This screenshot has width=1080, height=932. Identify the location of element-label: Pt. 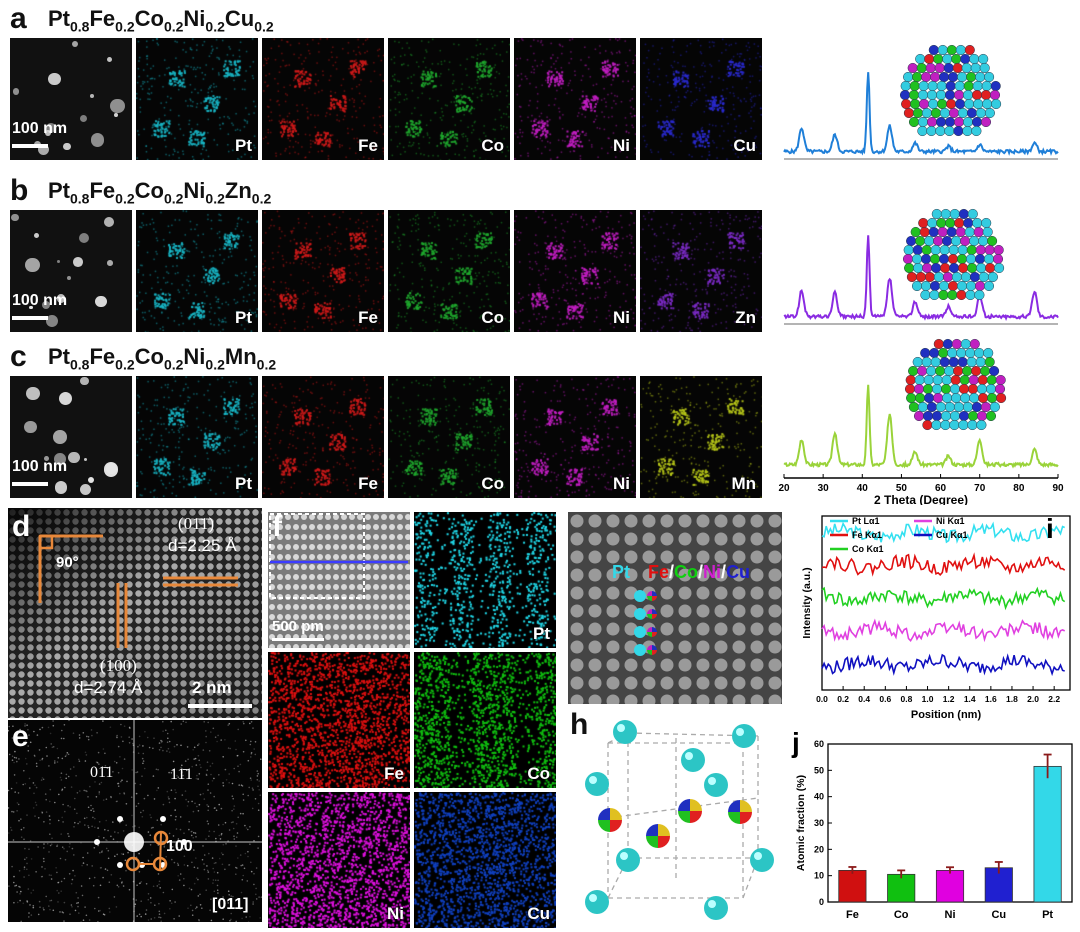
(243, 145).